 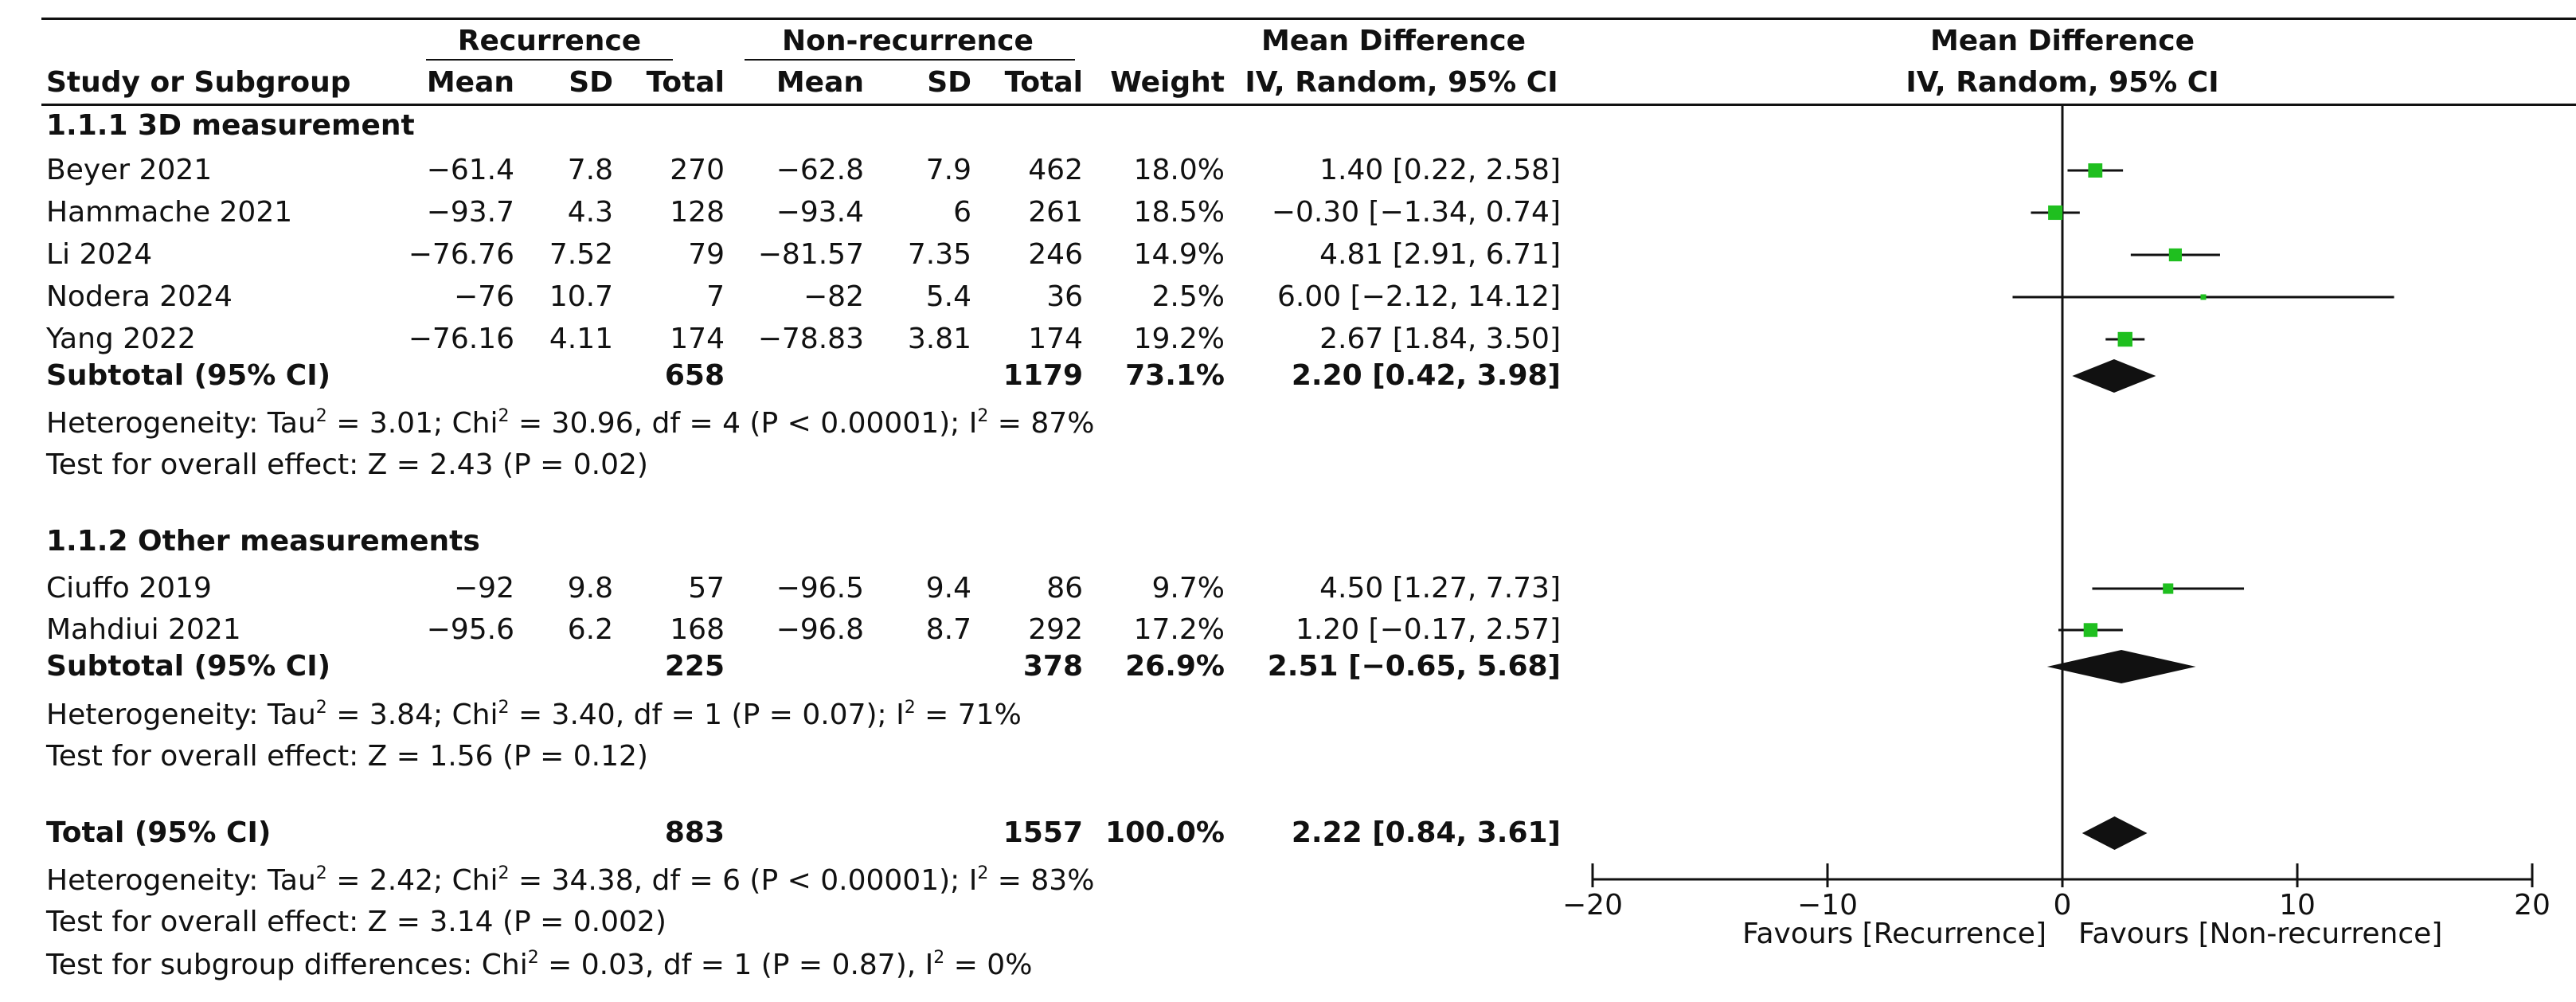 What do you see at coordinates (461, 339) in the screenshot?
I see `study-mean1: −76.16` at bounding box center [461, 339].